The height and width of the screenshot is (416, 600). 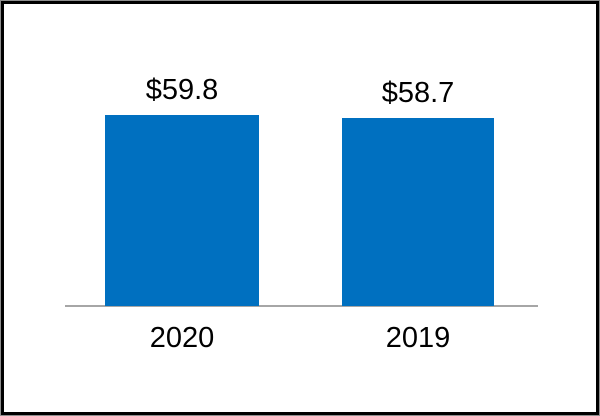 I want to click on category-label-2020: 2020, so click(x=182, y=338).